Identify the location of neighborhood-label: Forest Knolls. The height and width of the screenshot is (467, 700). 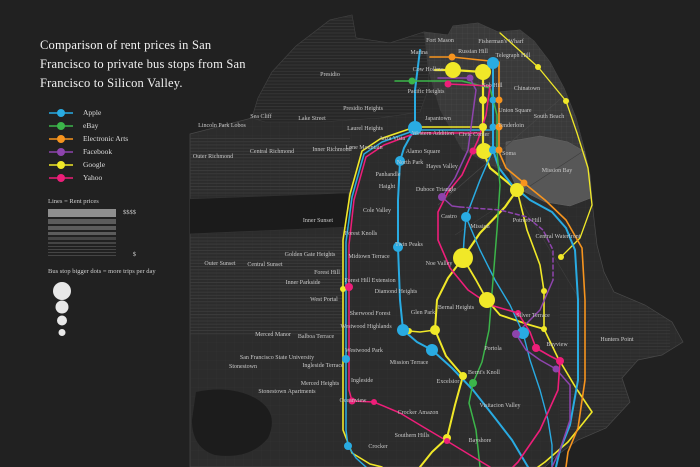
(361, 234).